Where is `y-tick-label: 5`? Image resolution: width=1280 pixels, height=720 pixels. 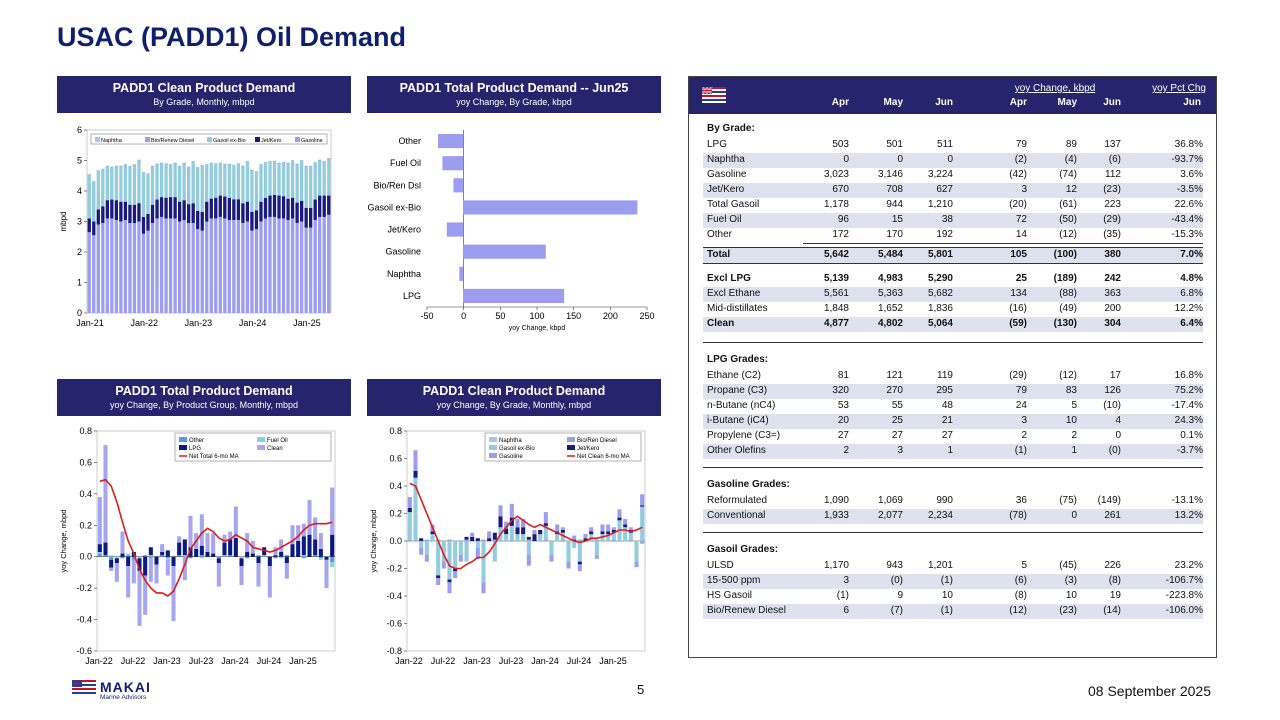 y-tick-label: 5 is located at coordinates (79, 161).